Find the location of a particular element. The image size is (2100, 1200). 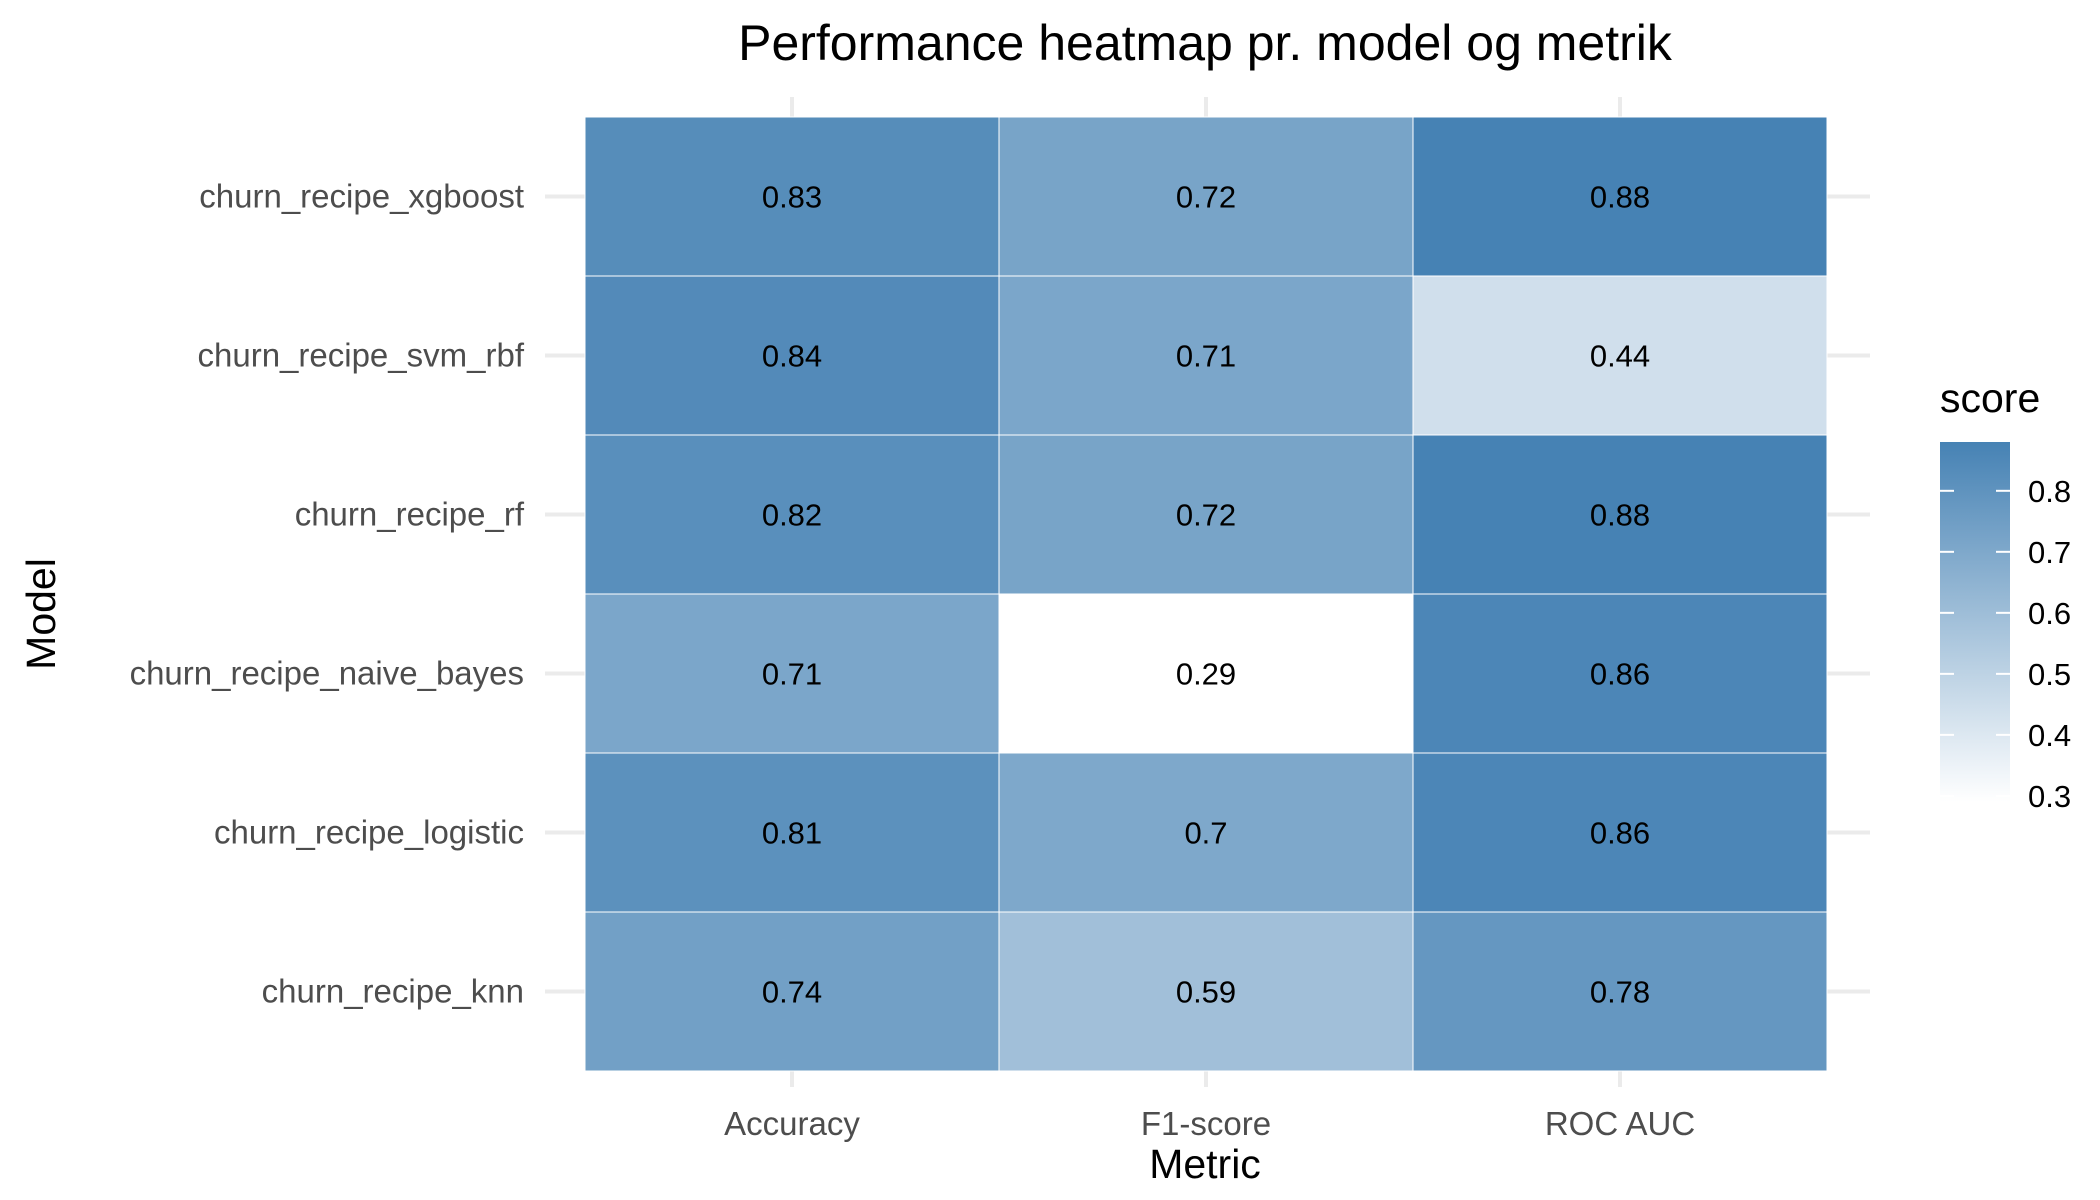

x-tick-label: Accuracy is located at coordinates (792, 1123).